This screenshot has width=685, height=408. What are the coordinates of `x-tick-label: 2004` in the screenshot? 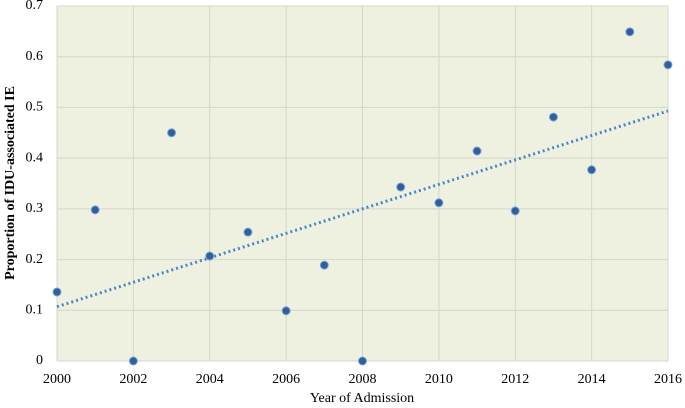 It's located at (210, 379).